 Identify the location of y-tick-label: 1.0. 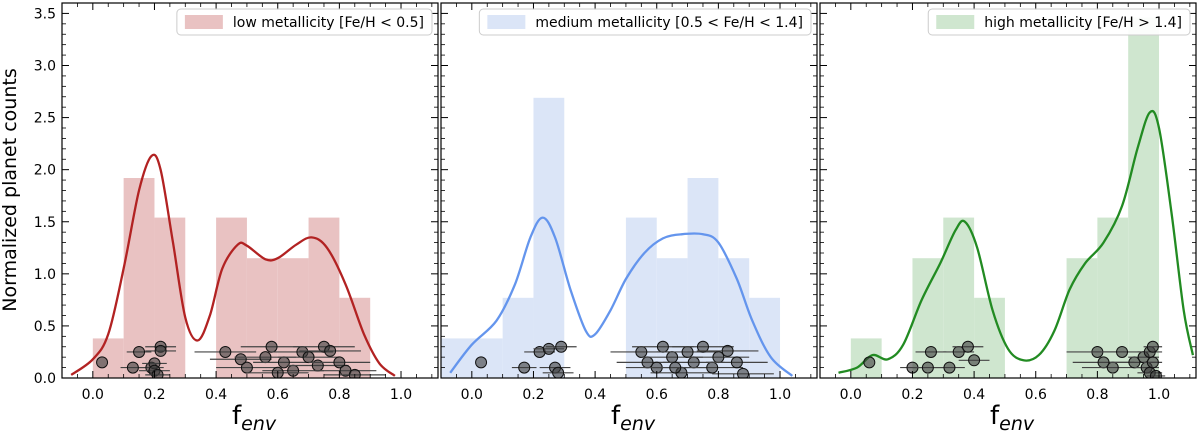
(45, 275).